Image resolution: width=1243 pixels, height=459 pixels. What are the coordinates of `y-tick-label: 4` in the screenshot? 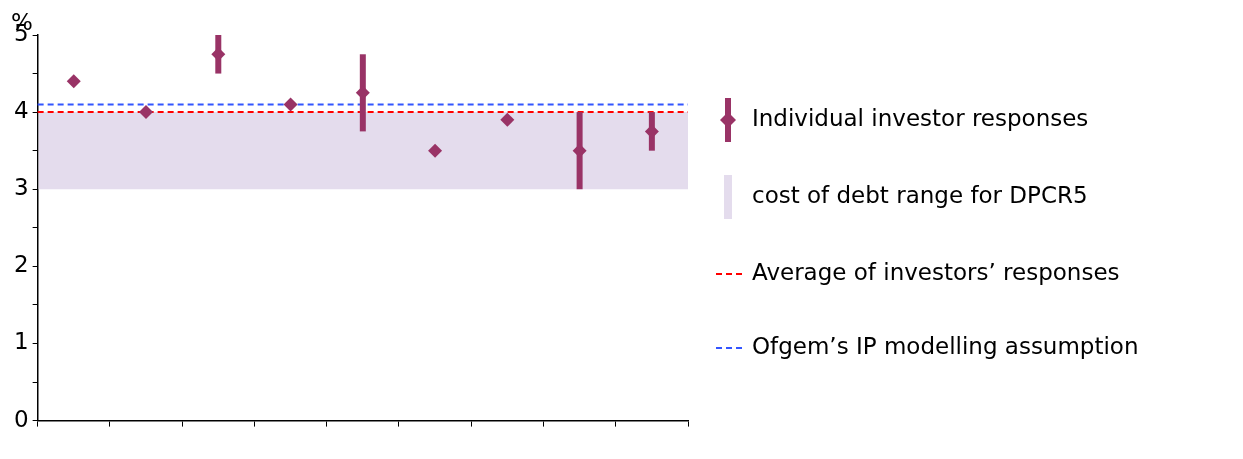 It's located at (21, 110).